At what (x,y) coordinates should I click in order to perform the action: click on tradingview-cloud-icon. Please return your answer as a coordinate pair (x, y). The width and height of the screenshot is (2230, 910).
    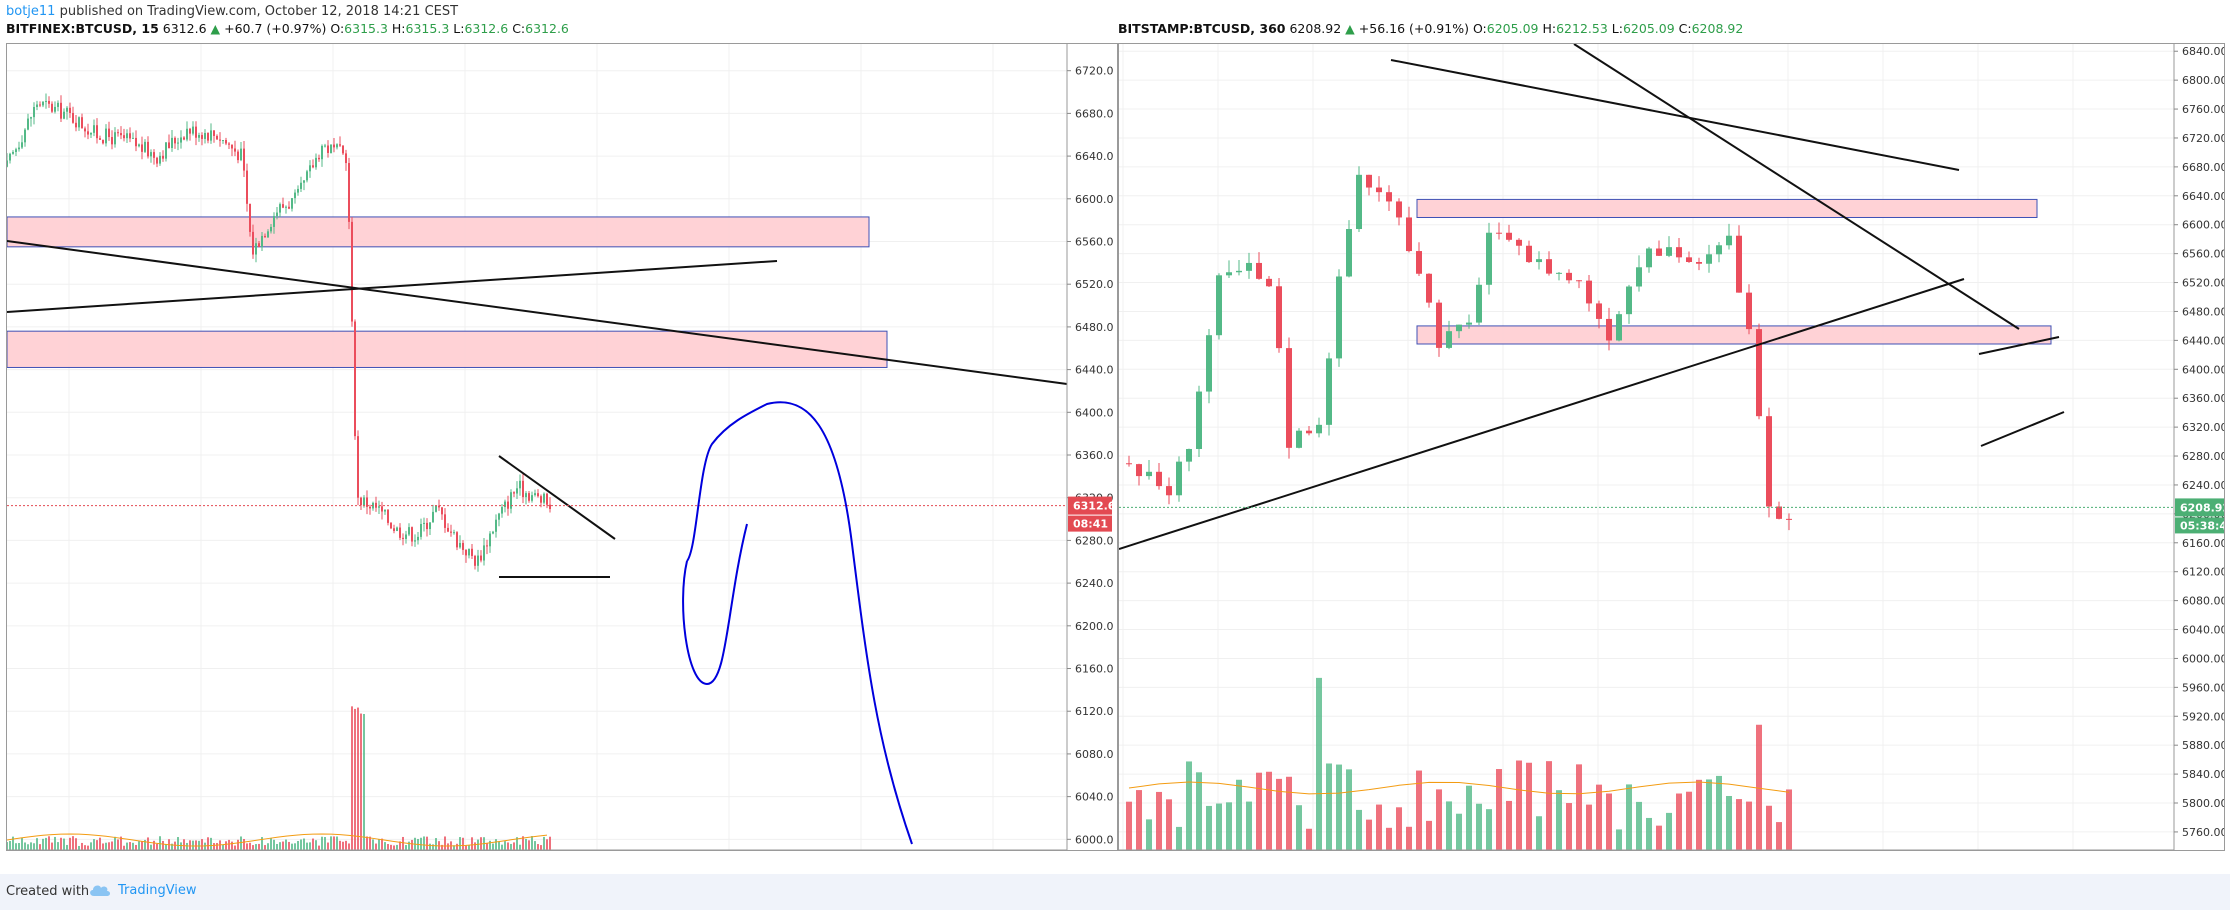
    Looking at the image, I should click on (100, 892).